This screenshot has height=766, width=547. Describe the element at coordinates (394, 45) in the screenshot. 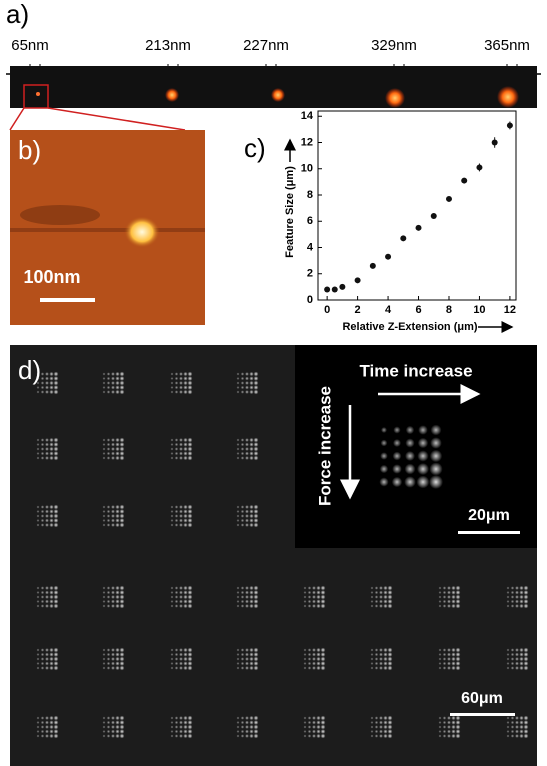

I see `size-label: 329nm` at that location.